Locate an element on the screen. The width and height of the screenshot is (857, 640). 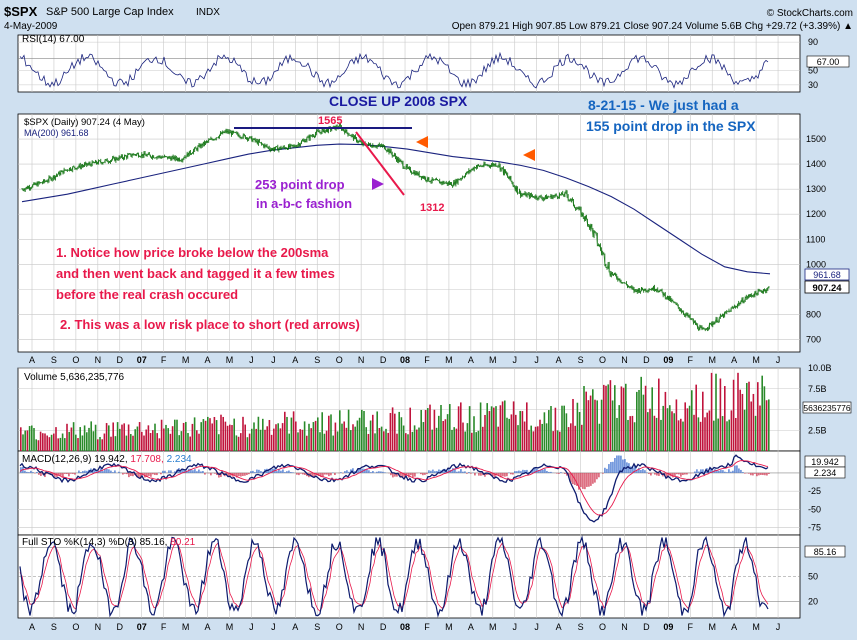
macd-line is located at coordinates (394, 488).